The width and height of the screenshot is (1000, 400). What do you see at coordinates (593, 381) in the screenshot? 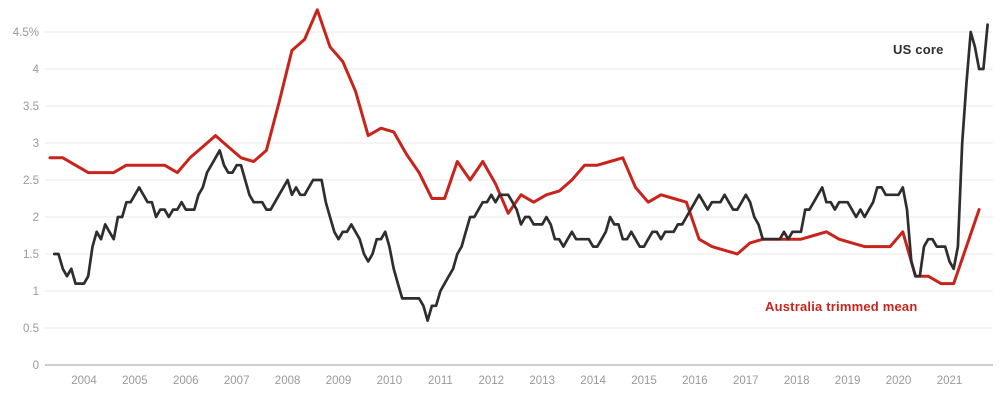
I see `x-axis-tick-label: 2014` at bounding box center [593, 381].